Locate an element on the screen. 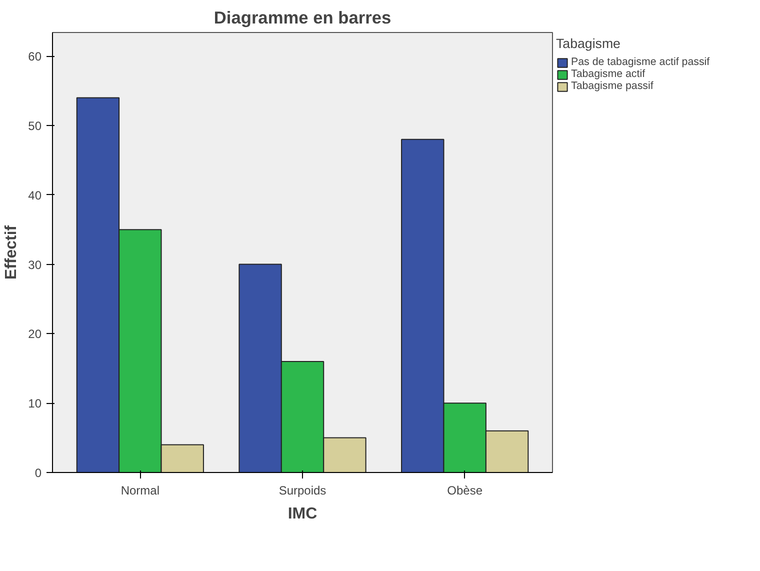 This screenshot has height=571, width=760. y-tick-label: 60 is located at coordinates (35, 57).